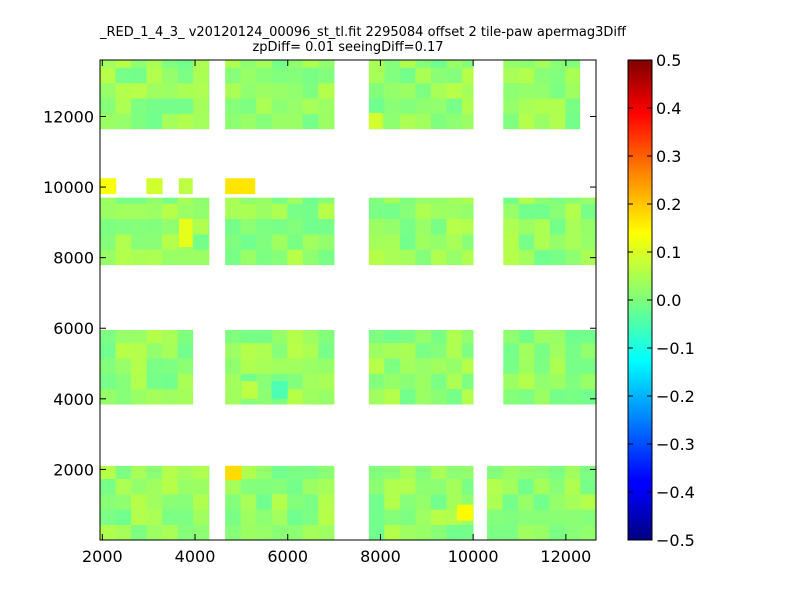 Image resolution: width=800 pixels, height=600 pixels. What do you see at coordinates (348, 47) in the screenshot?
I see `chart-subtitle: zpDiff= 0.01 seeingDiff=0.17` at bounding box center [348, 47].